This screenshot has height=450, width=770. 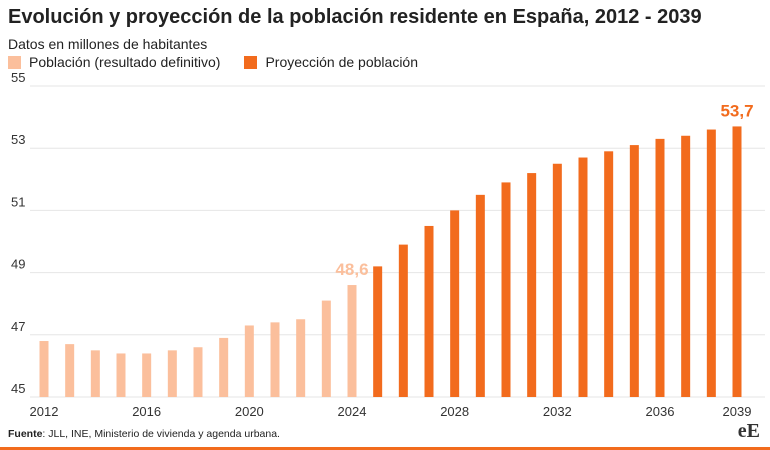 I want to click on bar-historical-2019, so click(x=224, y=367).